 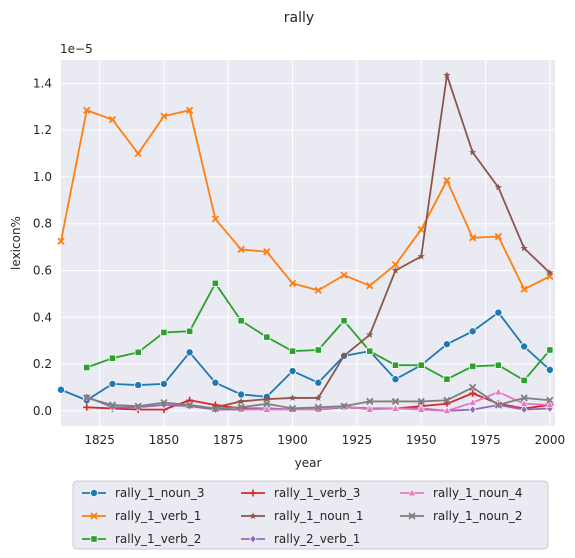 What do you see at coordinates (42, 270) in the screenshot?
I see `y-tick-label: 0.6` at bounding box center [42, 270].